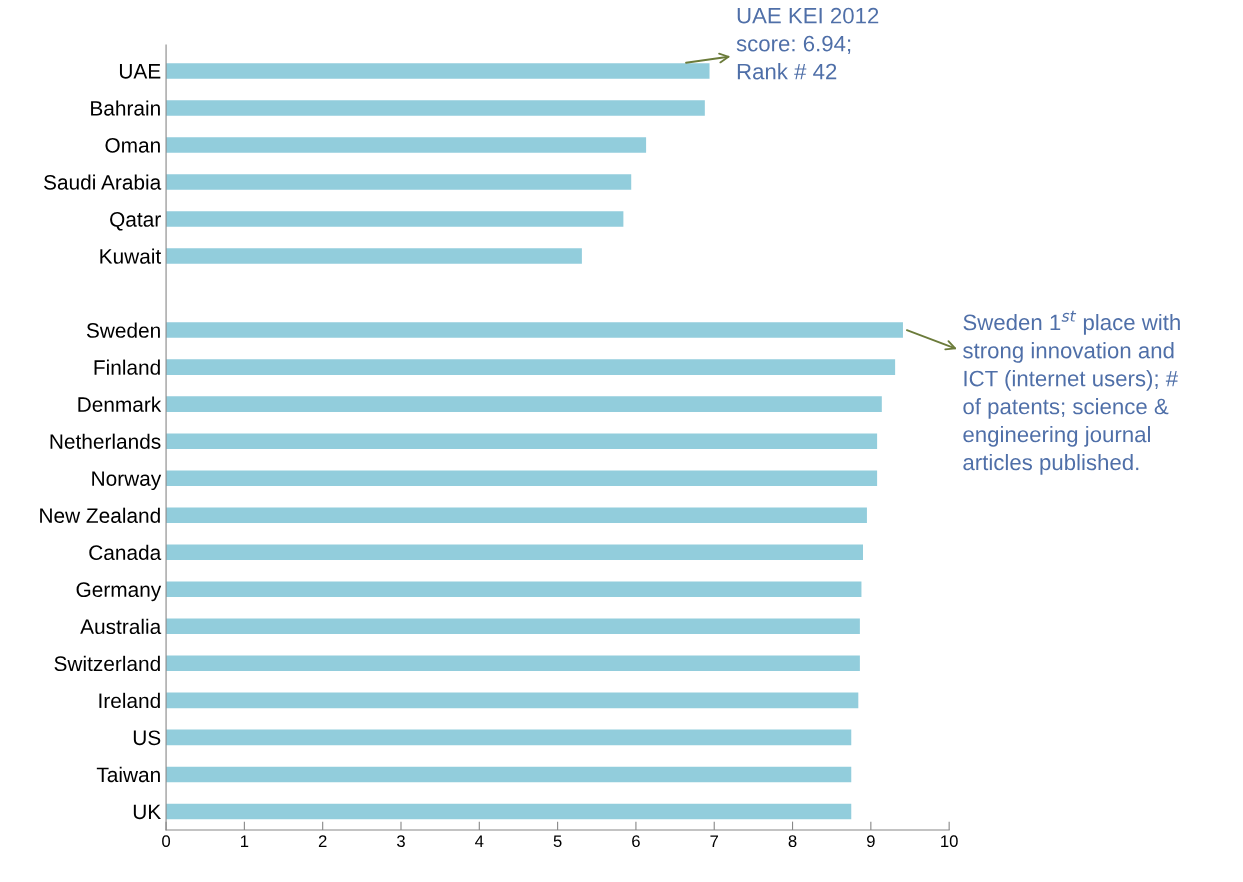  What do you see at coordinates (135, 221) in the screenshot?
I see `y-tick-label: Qatar` at bounding box center [135, 221].